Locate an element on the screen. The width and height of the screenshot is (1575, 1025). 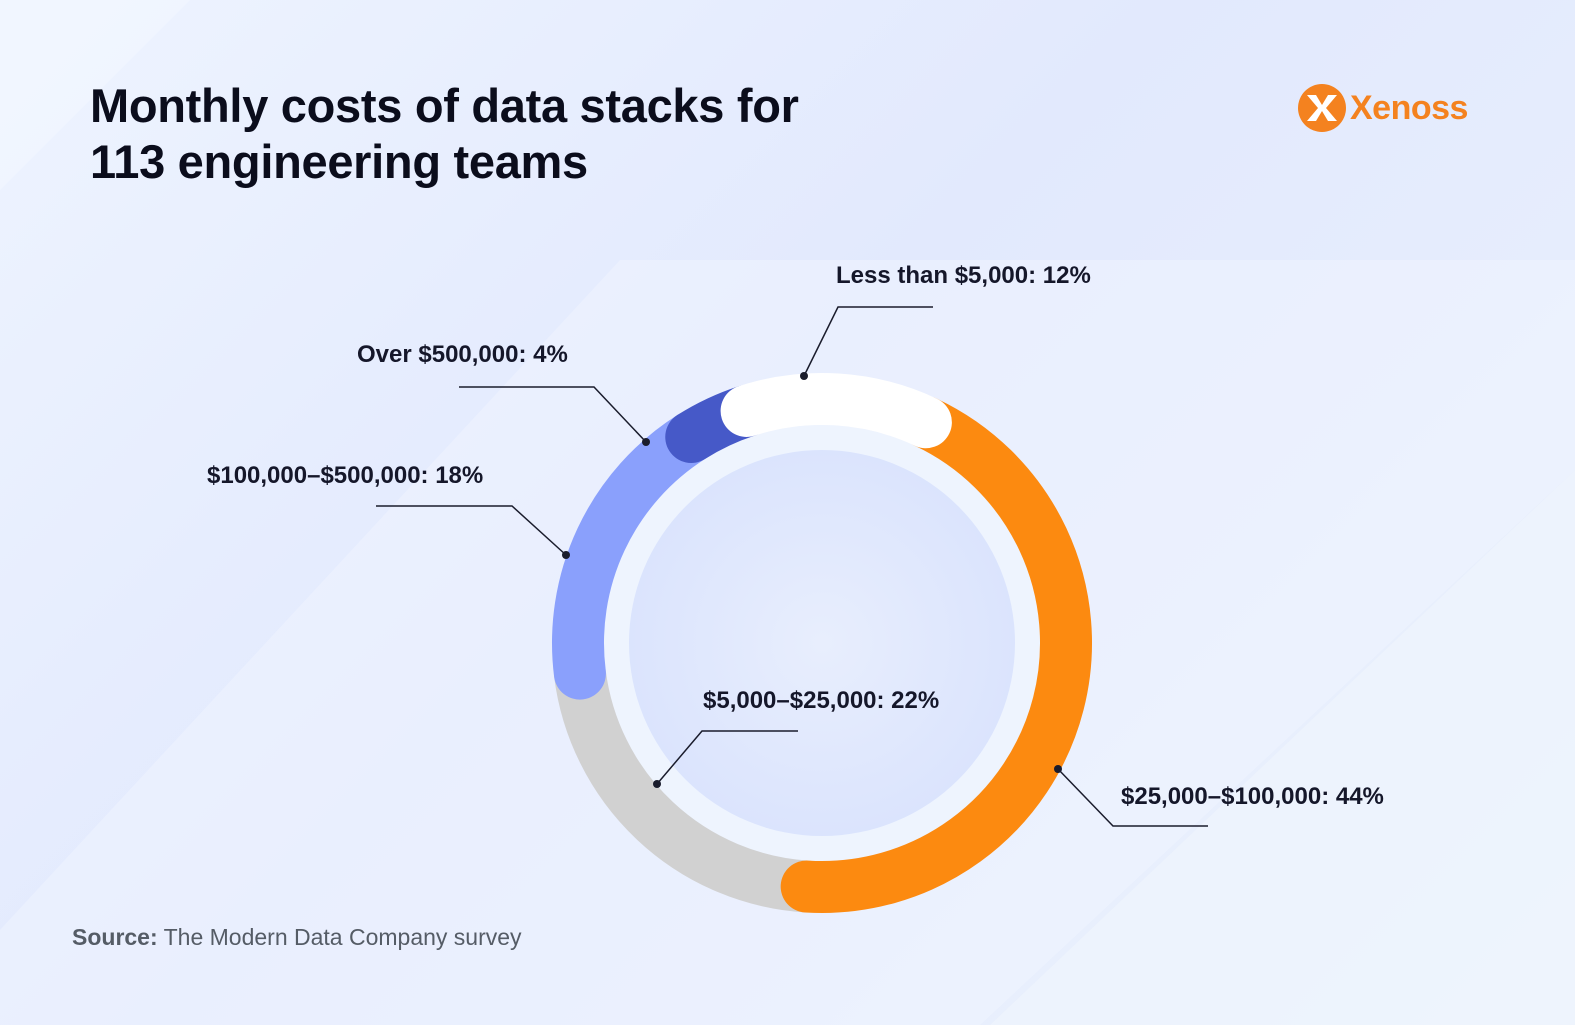
slice-label-100k-500k: $100,000–$500,000: 18% is located at coordinates (345, 475).